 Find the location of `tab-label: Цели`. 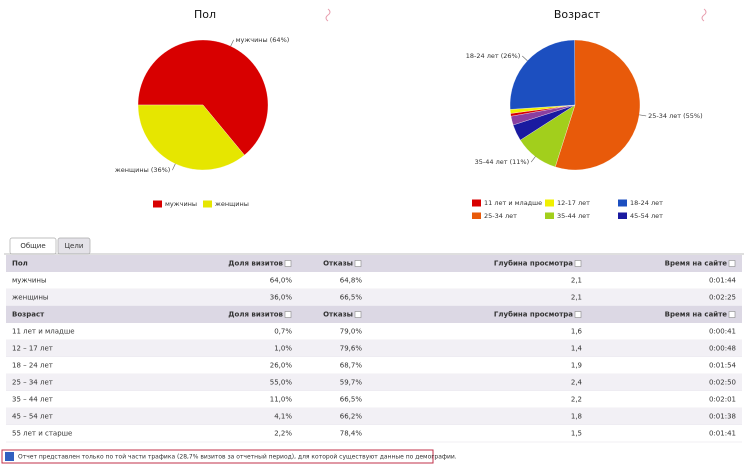

tab-label: Цели is located at coordinates (74, 246).